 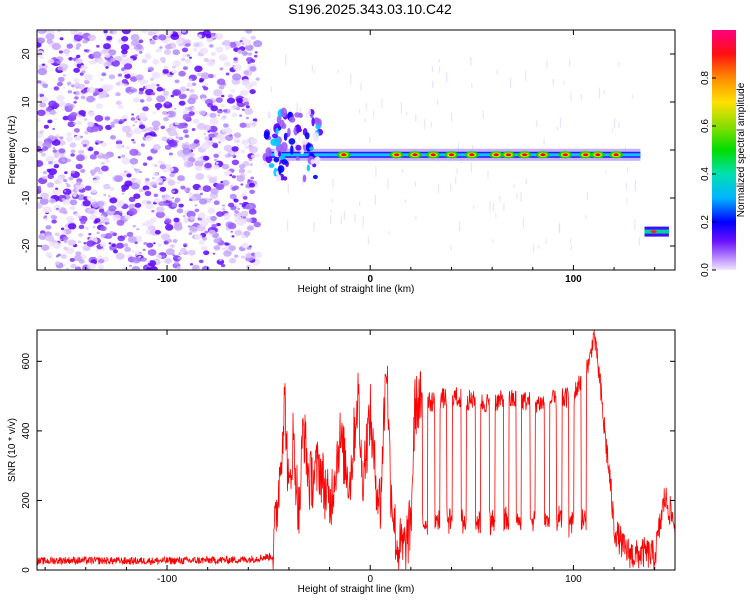 What do you see at coordinates (573, 579) in the screenshot?
I see `snr-x-tick-label: 100` at bounding box center [573, 579].